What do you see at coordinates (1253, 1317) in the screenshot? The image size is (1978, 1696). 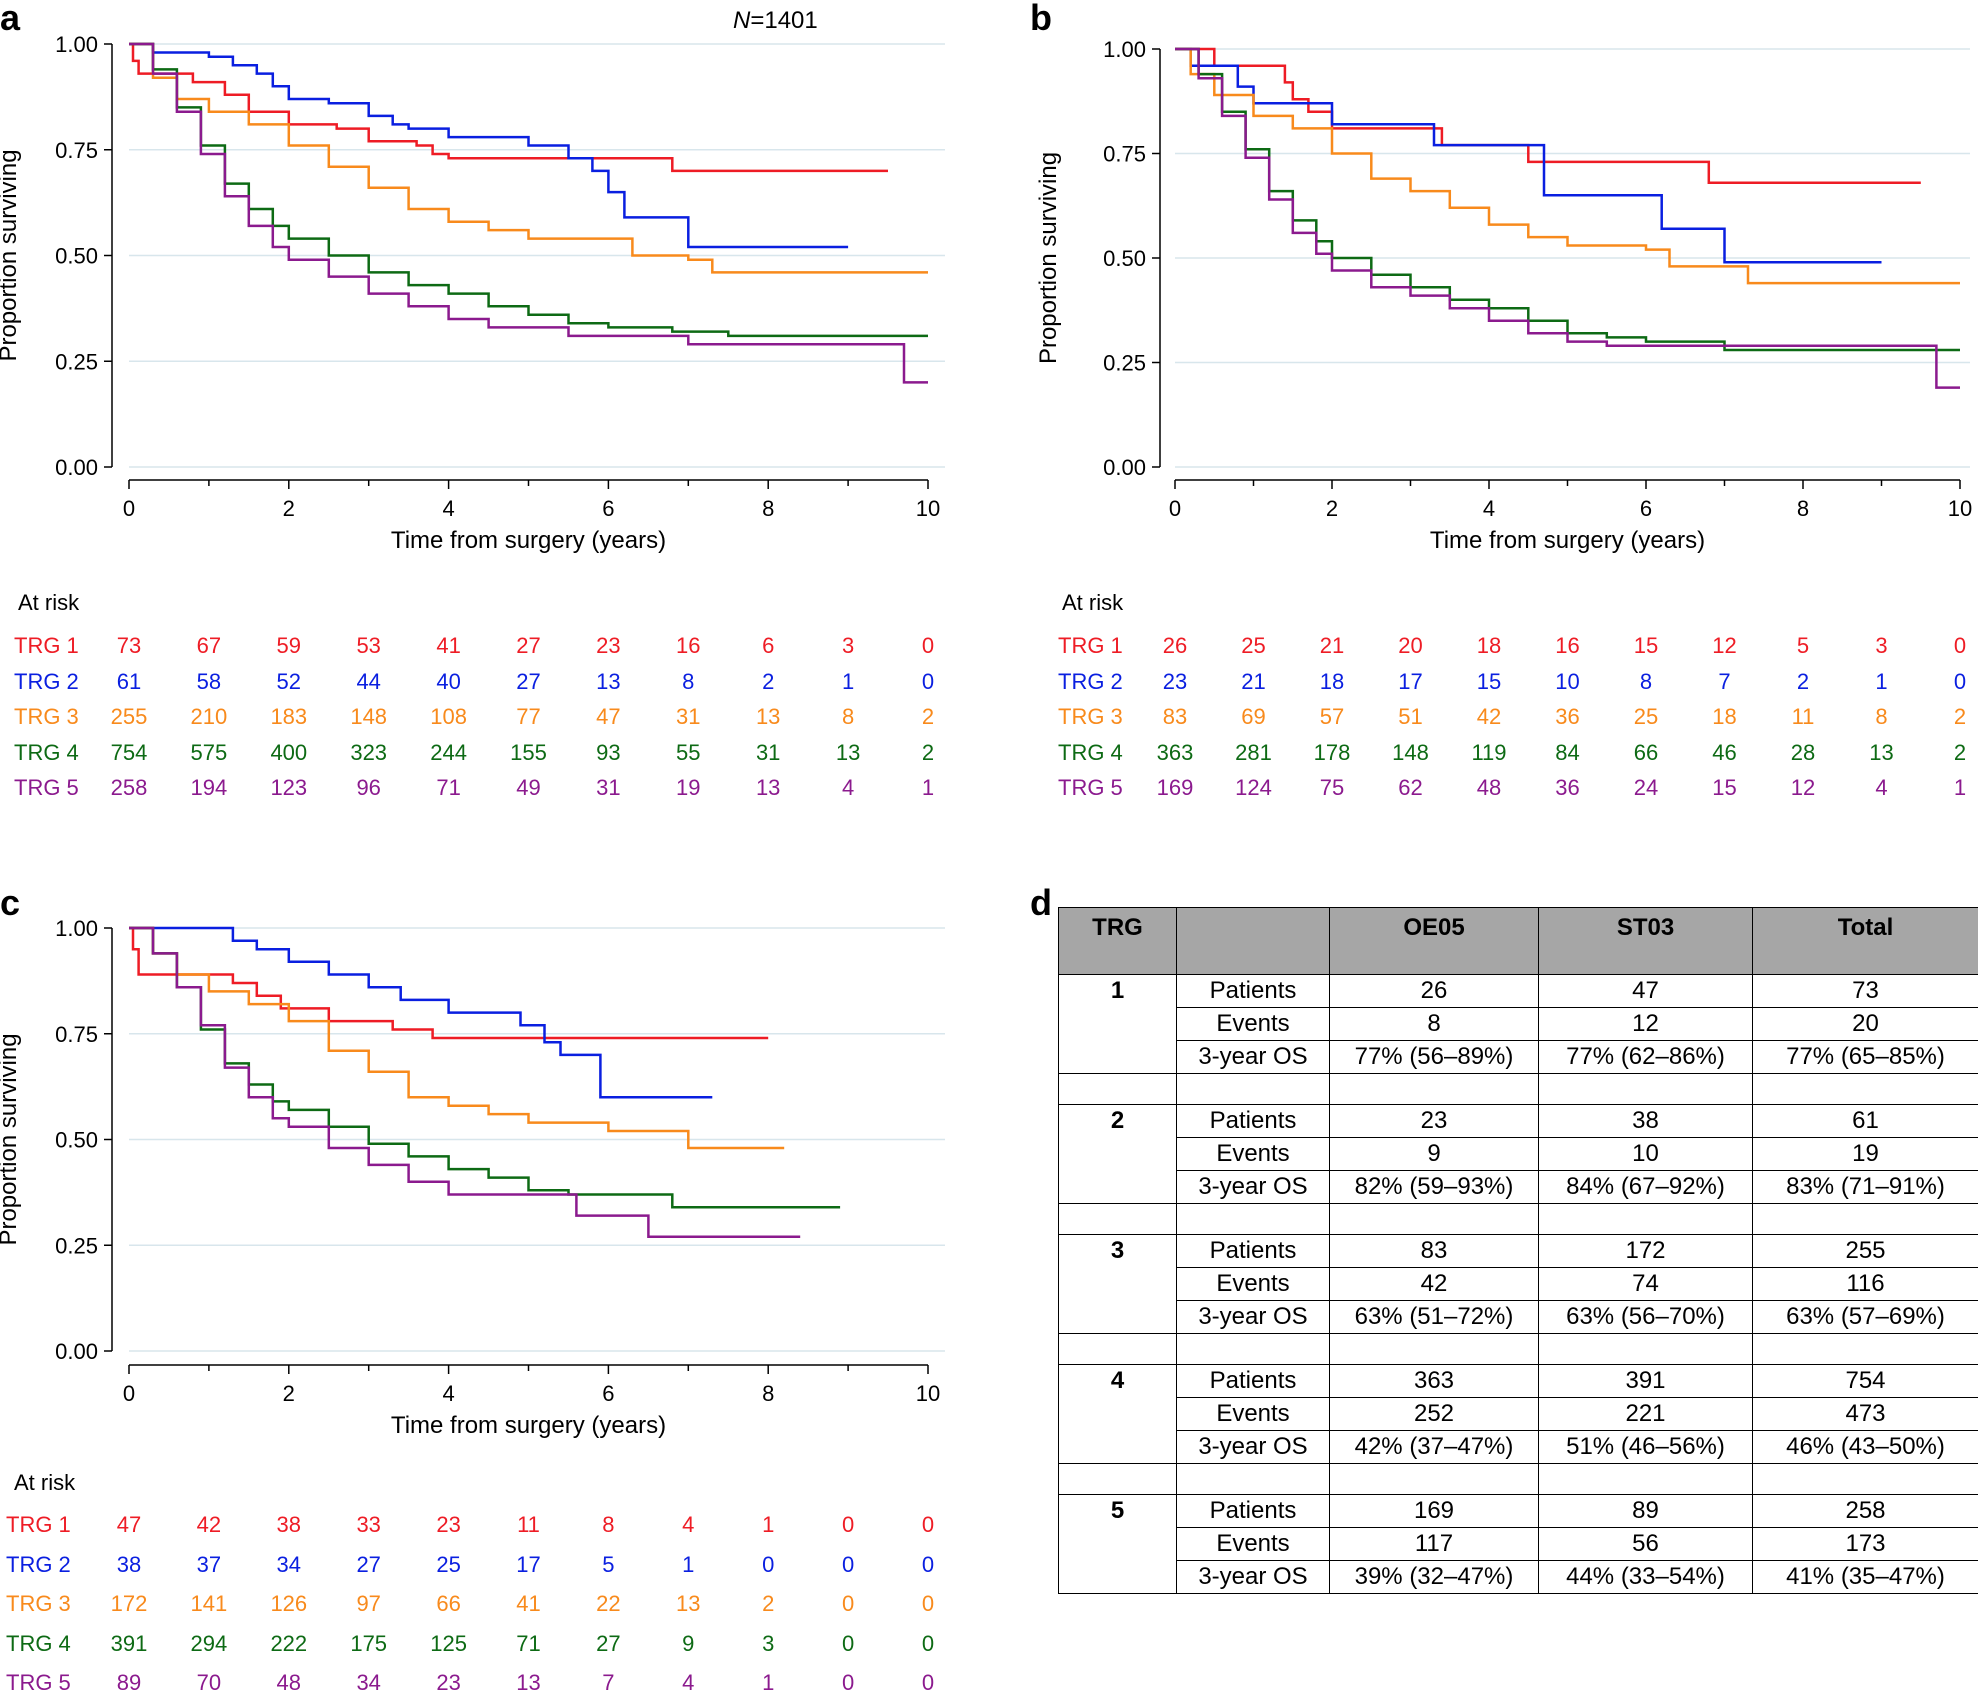 I see `cell-label: 3-year OS` at bounding box center [1253, 1317].